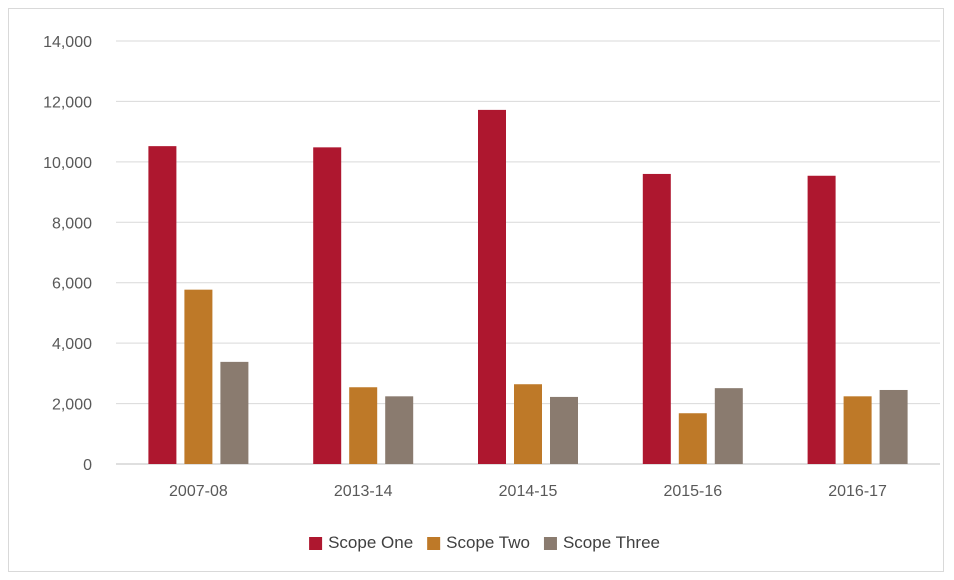 The image size is (954, 580). What do you see at coordinates (72, 344) in the screenshot?
I see `y-tick-label: 4,000` at bounding box center [72, 344].